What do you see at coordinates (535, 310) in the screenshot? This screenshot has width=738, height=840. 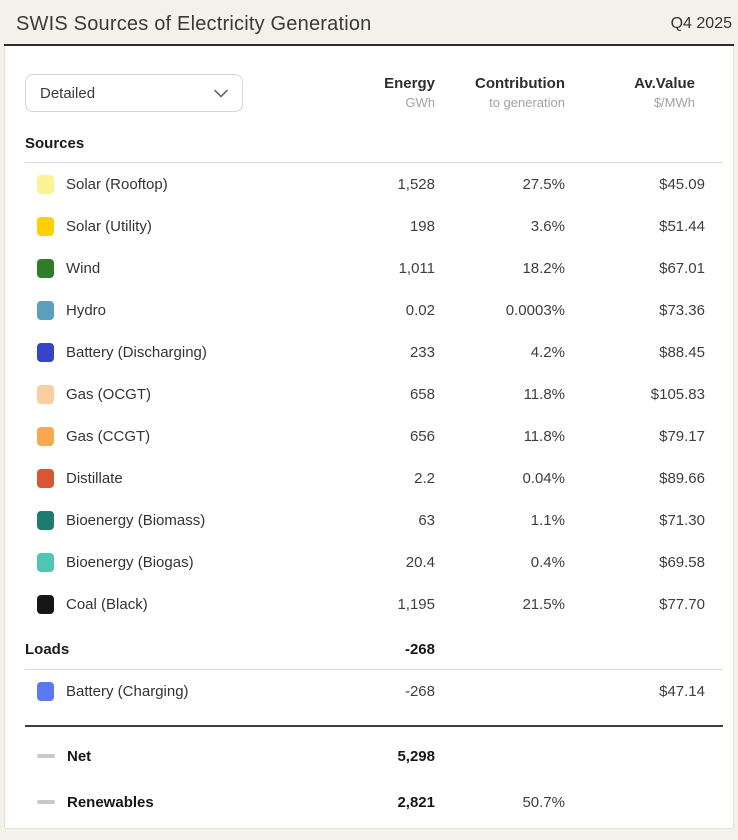 I see `contribution-value: 0.0003%` at bounding box center [535, 310].